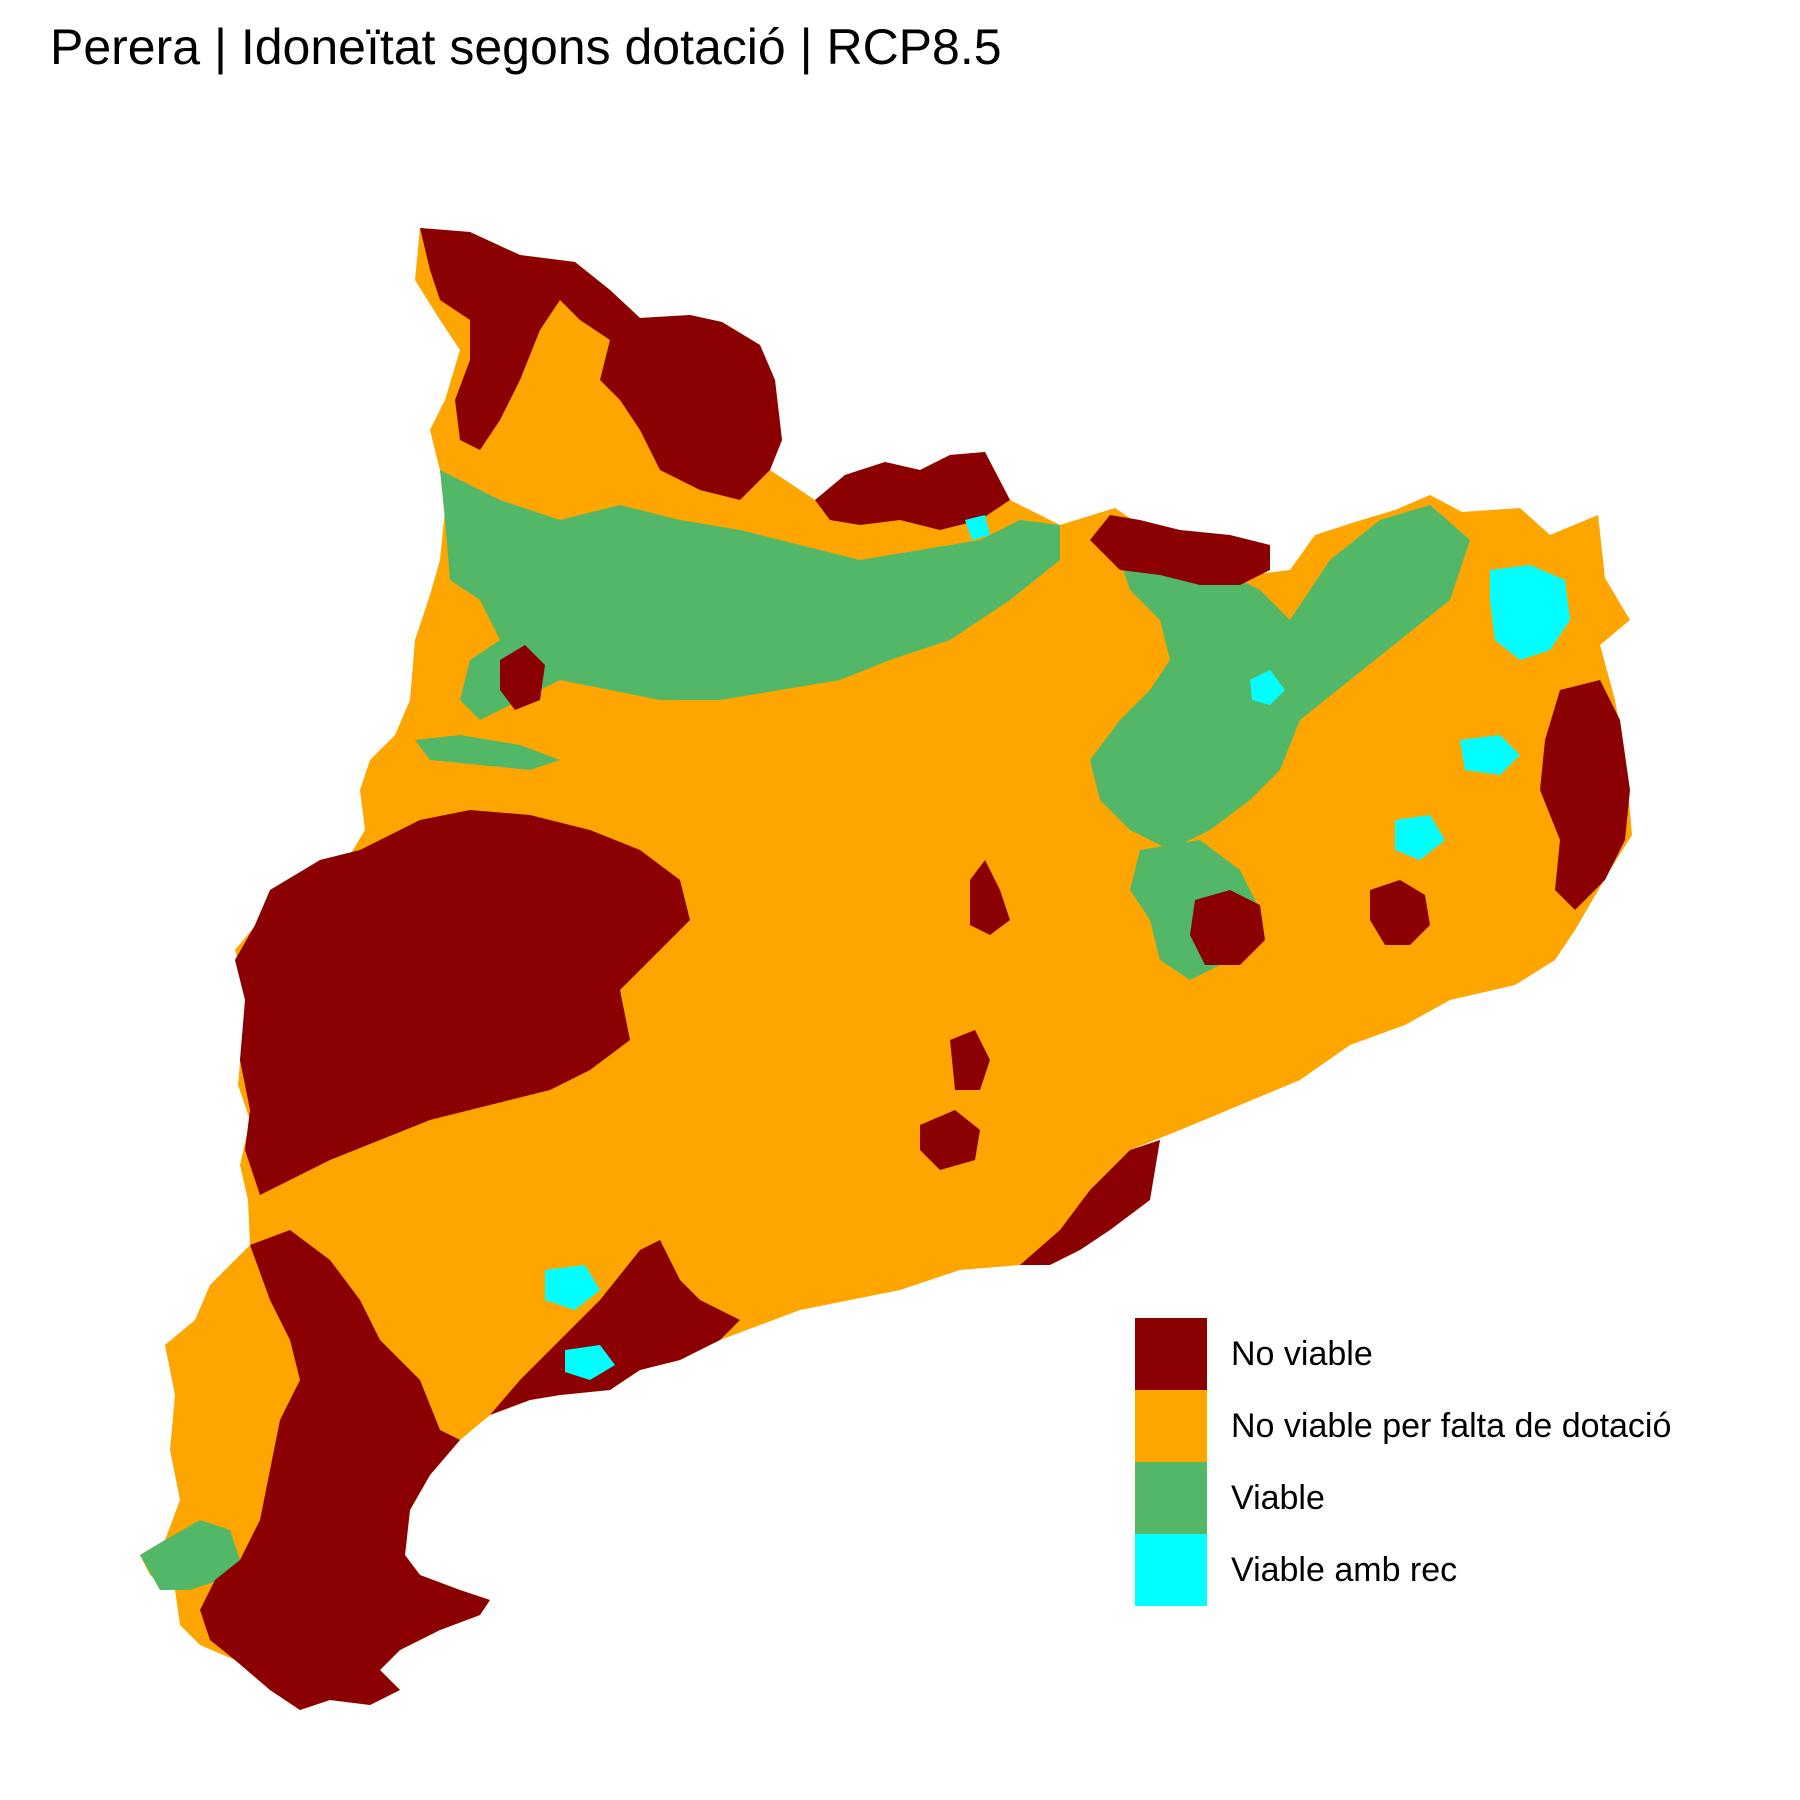  What do you see at coordinates (912, 491) in the screenshot?
I see `region-noviable-pyrenees-mid` at bounding box center [912, 491].